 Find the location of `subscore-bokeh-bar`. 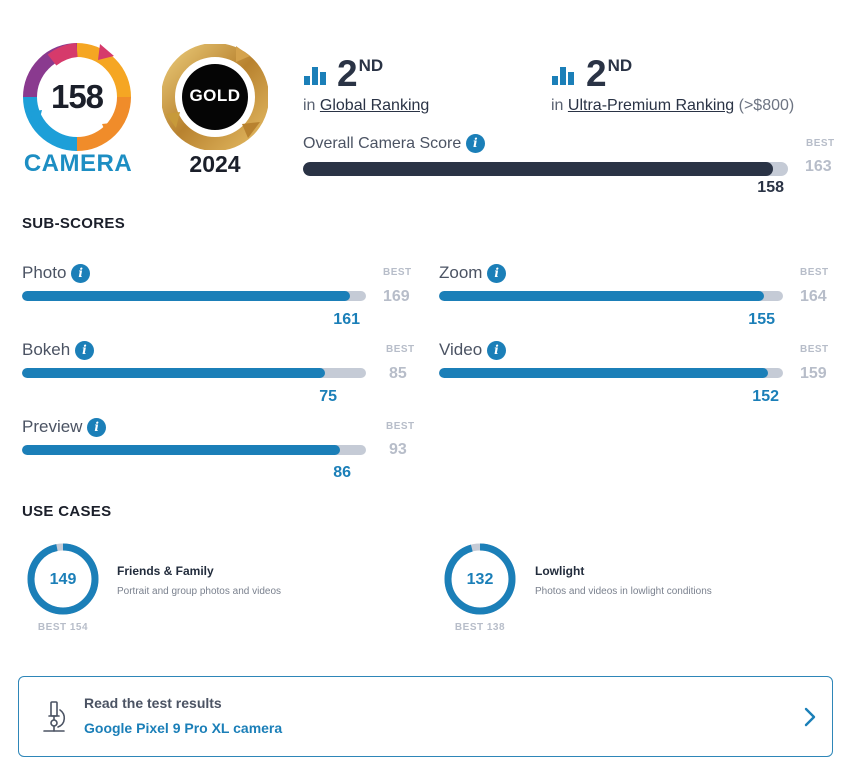

subscore-bokeh-bar is located at coordinates (194, 373).